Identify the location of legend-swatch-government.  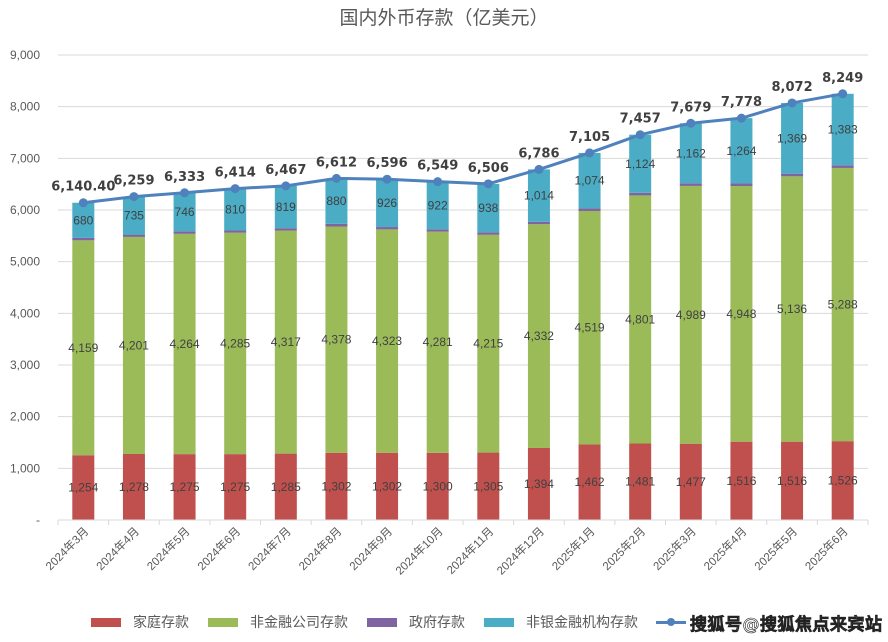
(382, 622).